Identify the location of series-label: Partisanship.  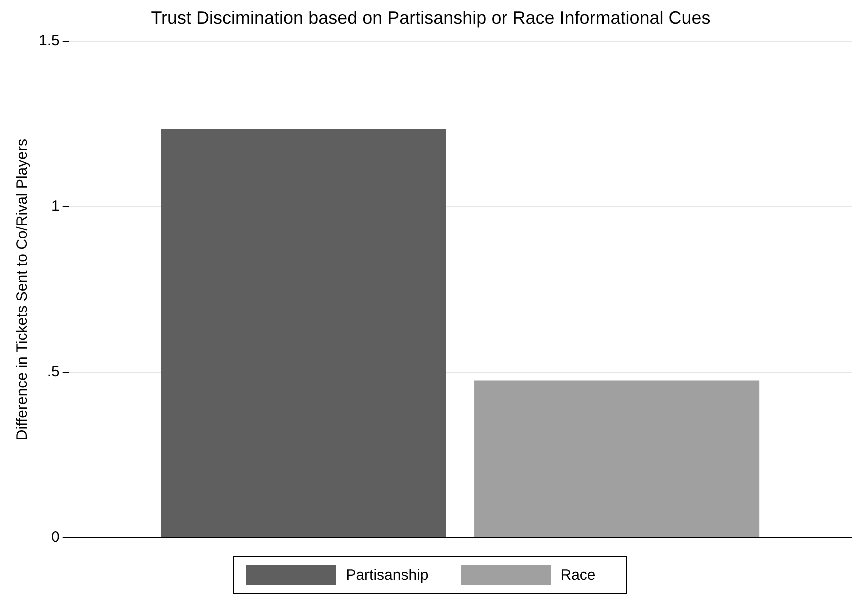
(387, 575).